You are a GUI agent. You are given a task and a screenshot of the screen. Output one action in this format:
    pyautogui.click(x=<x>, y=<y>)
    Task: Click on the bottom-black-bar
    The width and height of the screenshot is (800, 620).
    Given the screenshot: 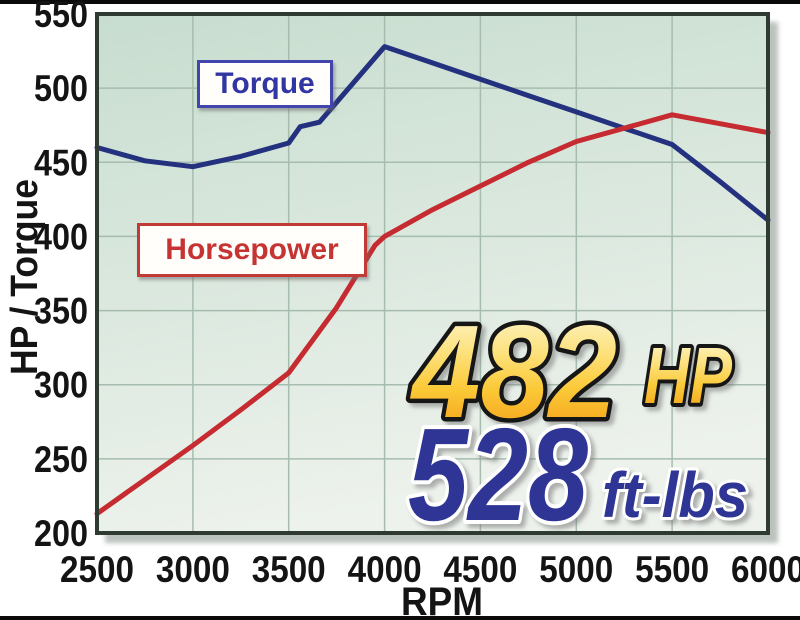 What is the action you would take?
    pyautogui.click(x=400, y=618)
    